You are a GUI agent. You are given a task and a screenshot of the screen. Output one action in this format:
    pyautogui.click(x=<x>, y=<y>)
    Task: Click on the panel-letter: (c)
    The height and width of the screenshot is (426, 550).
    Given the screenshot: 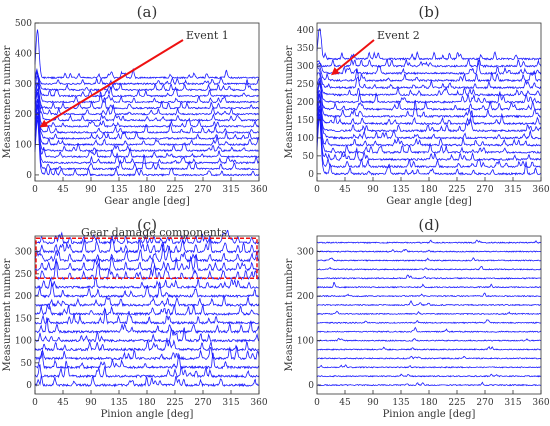 What is the action you would take?
    pyautogui.click(x=147, y=225)
    